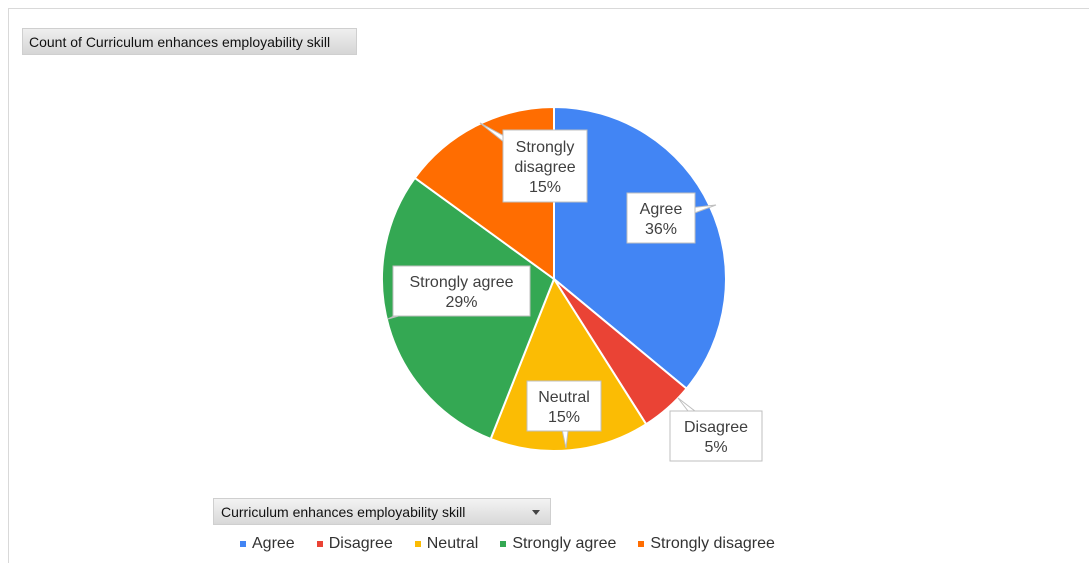 The height and width of the screenshot is (563, 1089). What do you see at coordinates (715, 447) in the screenshot?
I see `data-label-percent: 5%` at bounding box center [715, 447].